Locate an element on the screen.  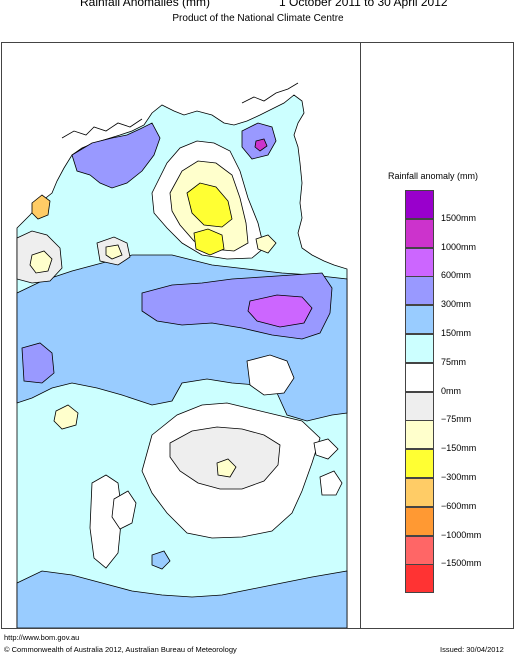
legend-label: −150mm is located at coordinates (459, 448).